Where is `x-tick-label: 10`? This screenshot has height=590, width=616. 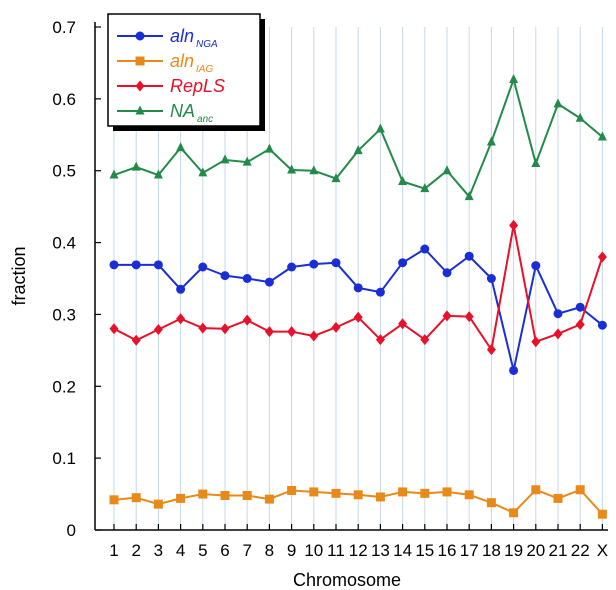
x-tick-label: 10 is located at coordinates (313, 550).